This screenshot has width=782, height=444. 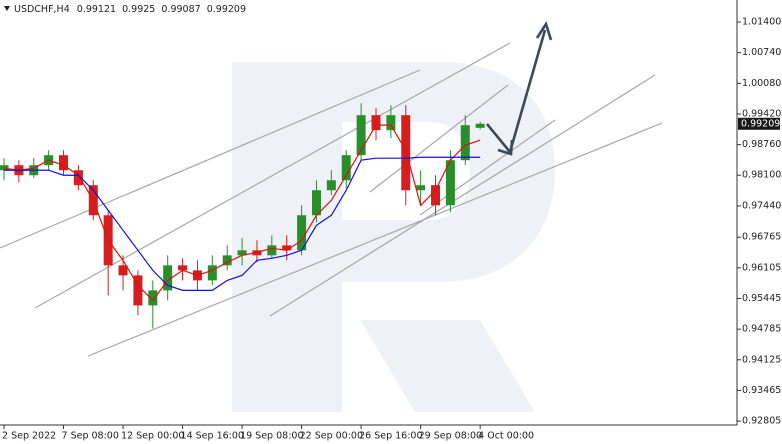 I want to click on price-label: 0.99209, so click(x=760, y=123).